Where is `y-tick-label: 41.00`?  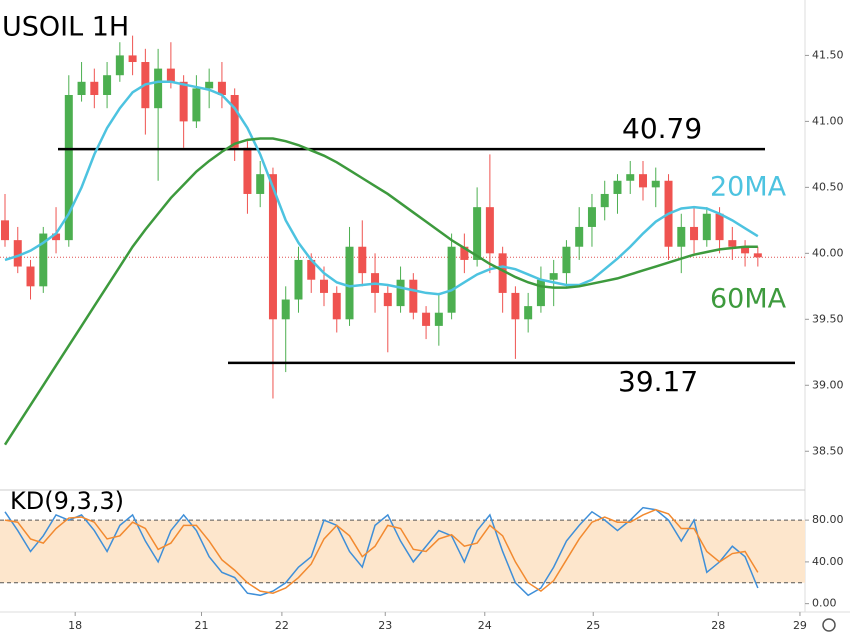 y-tick-label: 41.00 is located at coordinates (828, 120).